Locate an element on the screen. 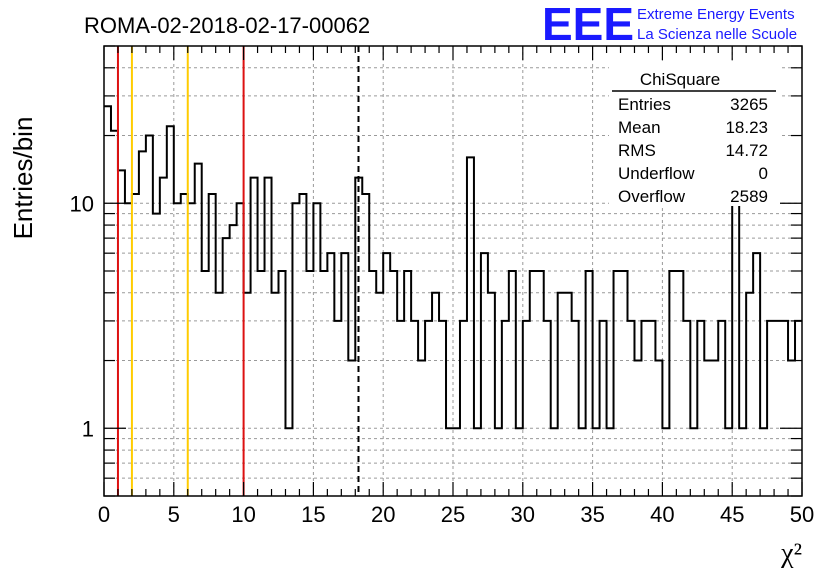 Image resolution: width=836 pixels, height=572 pixels. stats-header: ChiSquare is located at coordinates (680, 79).